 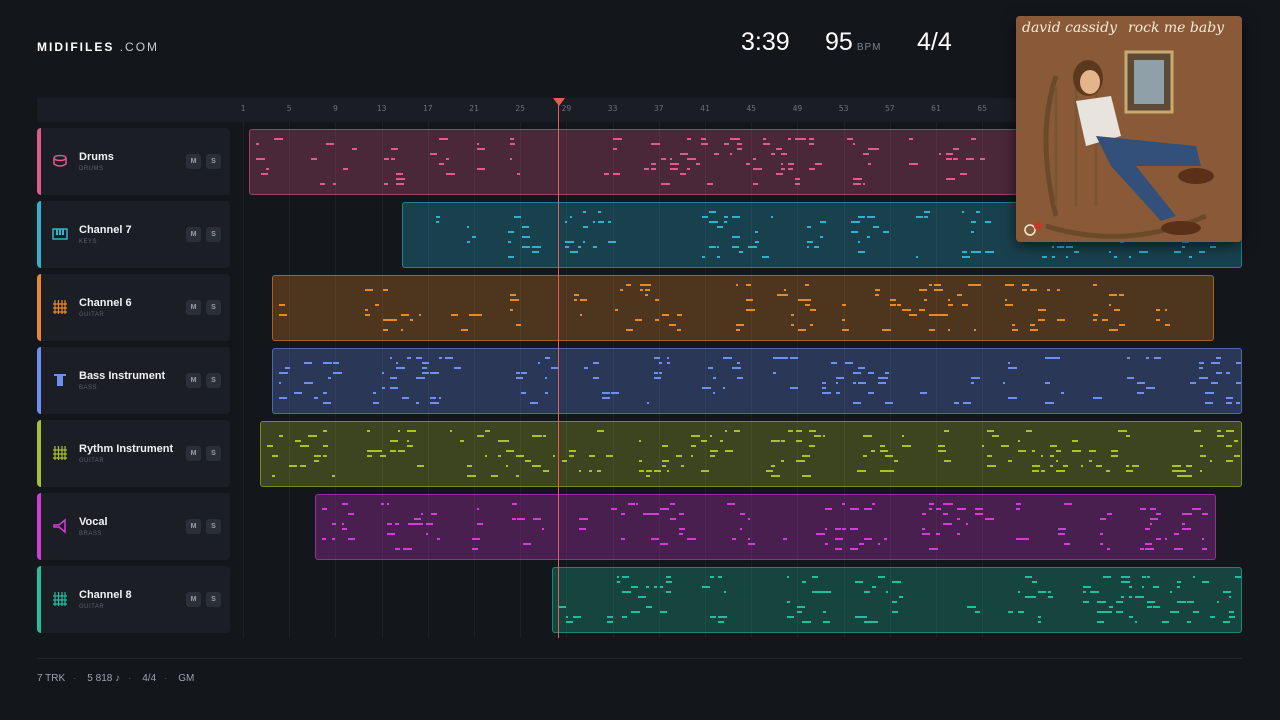 I want to click on track-header: Vocal BRASS M S, so click(x=133, y=526).